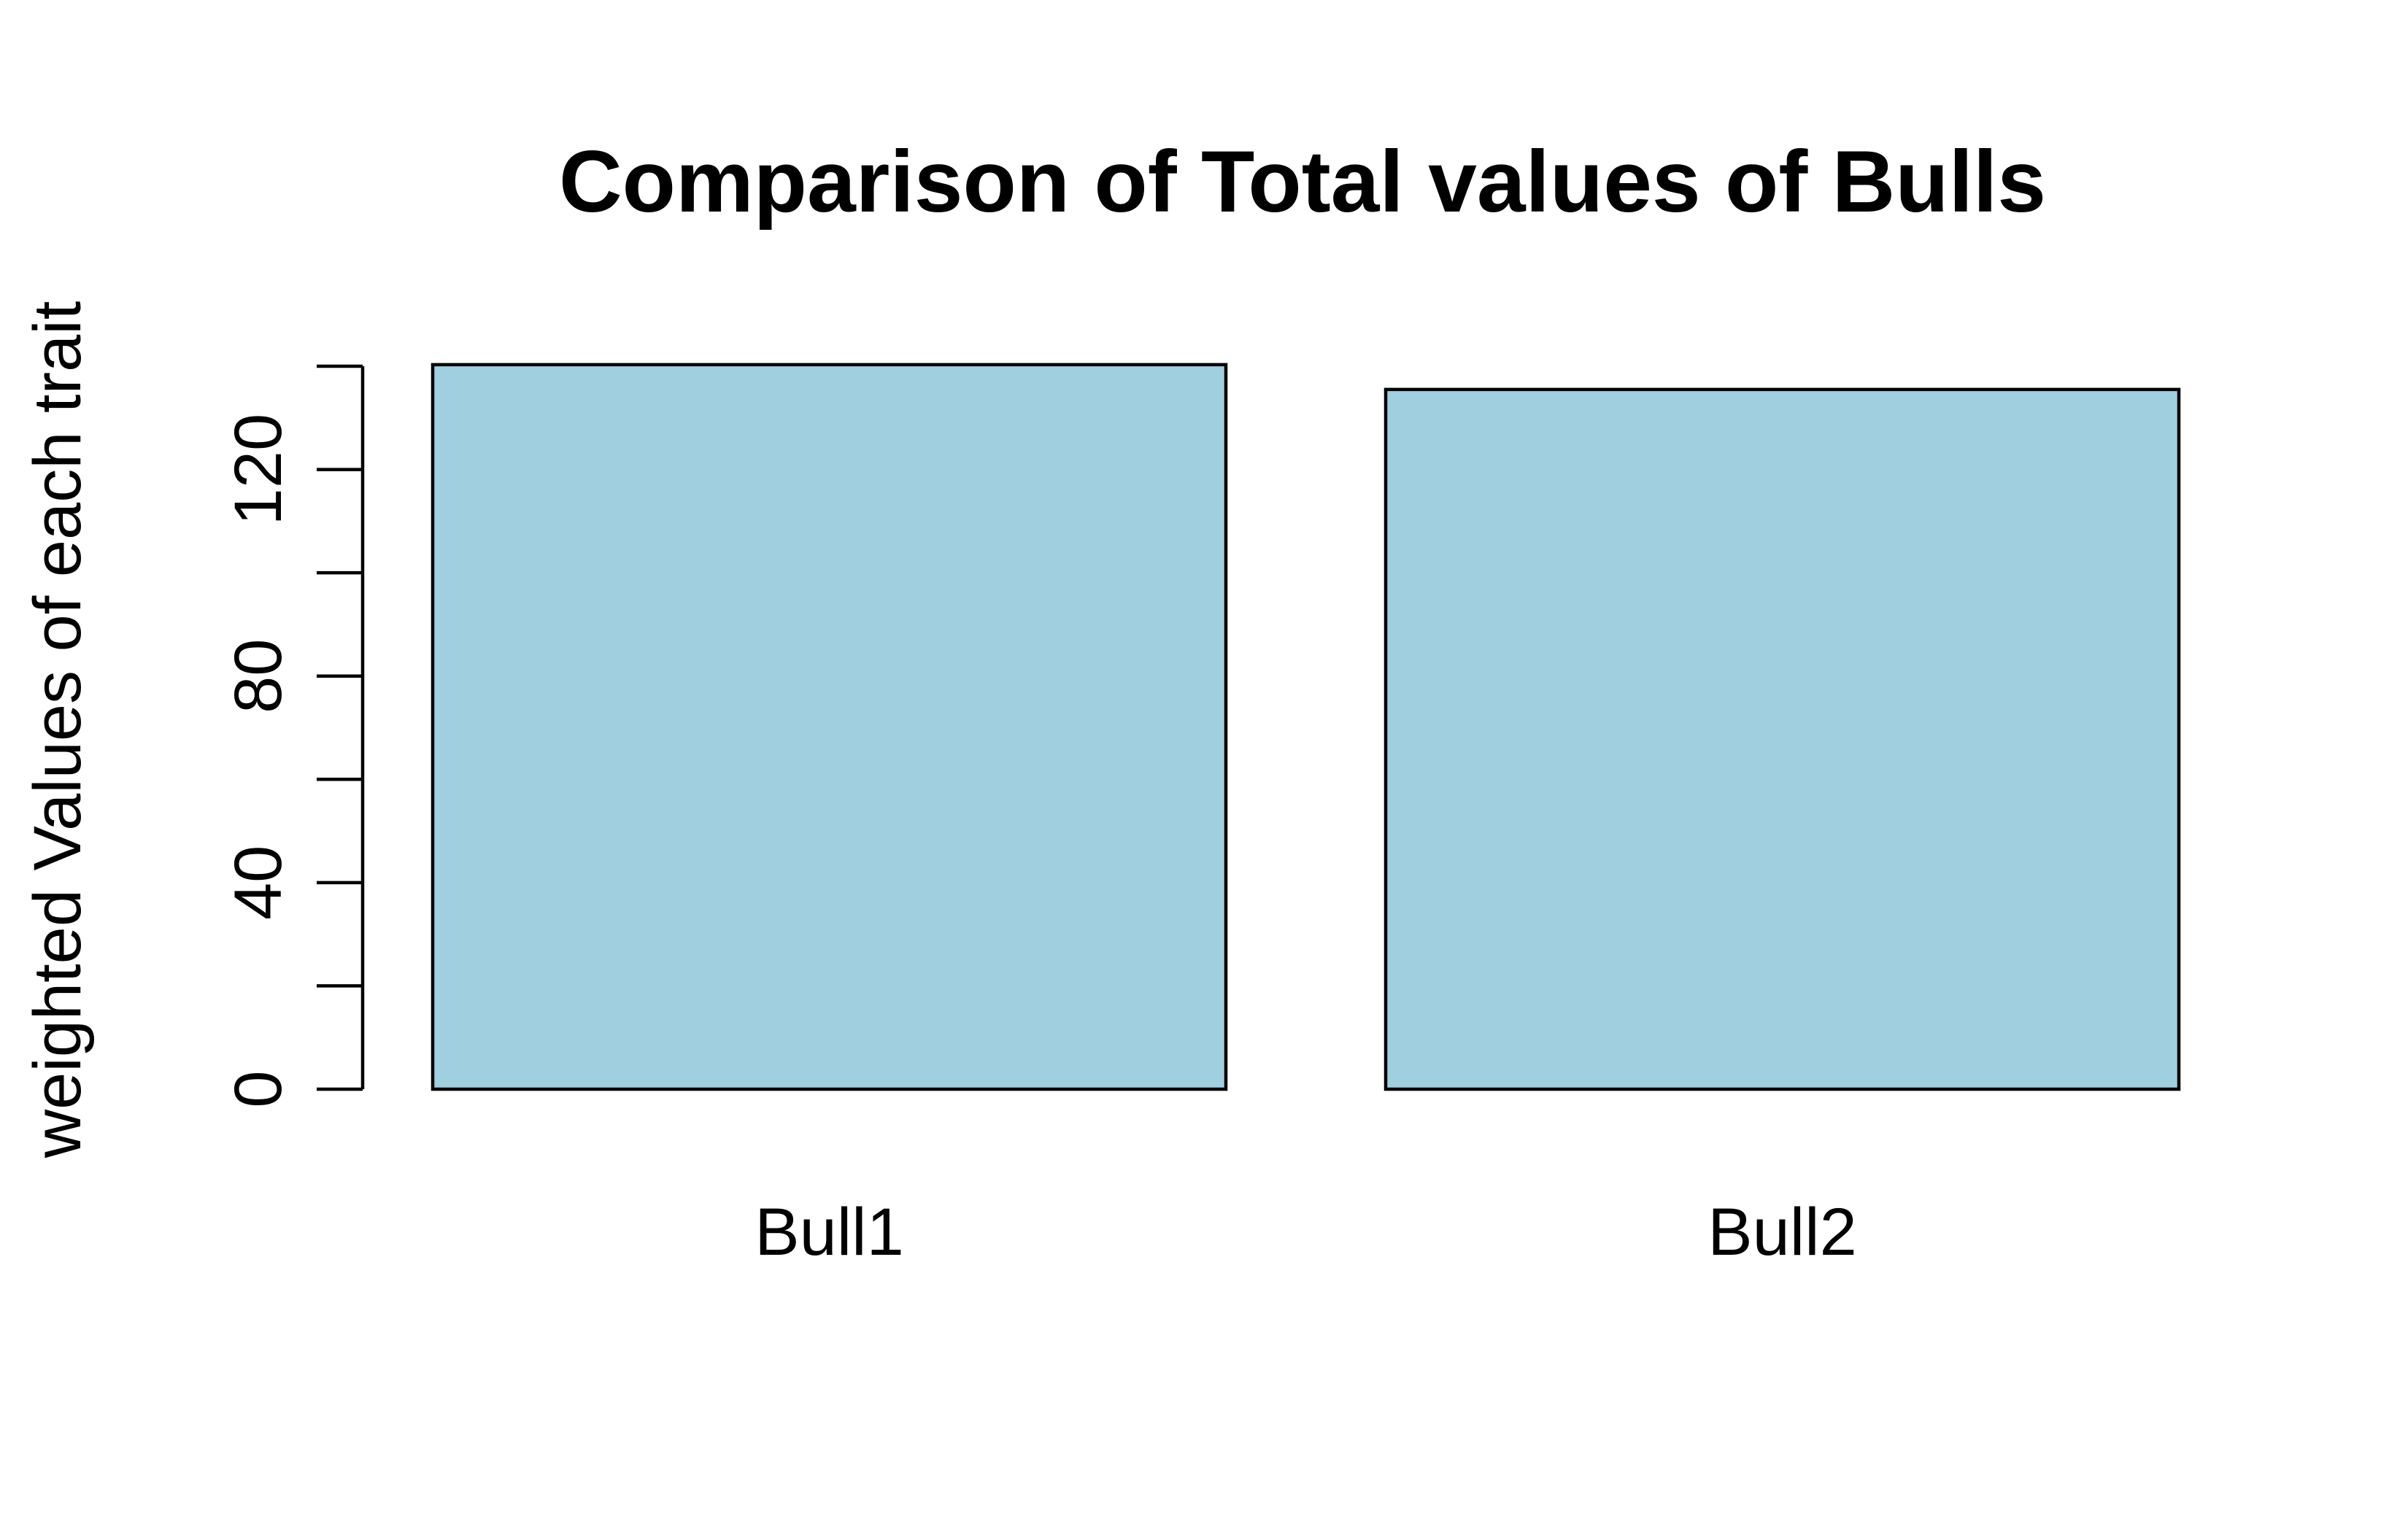  Describe the element at coordinates (1782, 1232) in the screenshot. I see `x-tick-label: Bull2` at that location.